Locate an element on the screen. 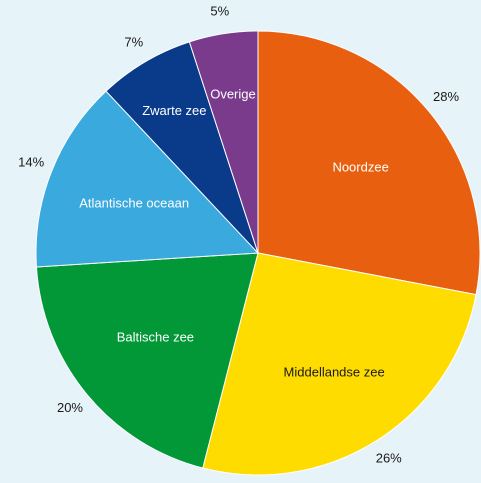  slice-label-middellandse-zee: Middellandse zee is located at coordinates (334, 371).